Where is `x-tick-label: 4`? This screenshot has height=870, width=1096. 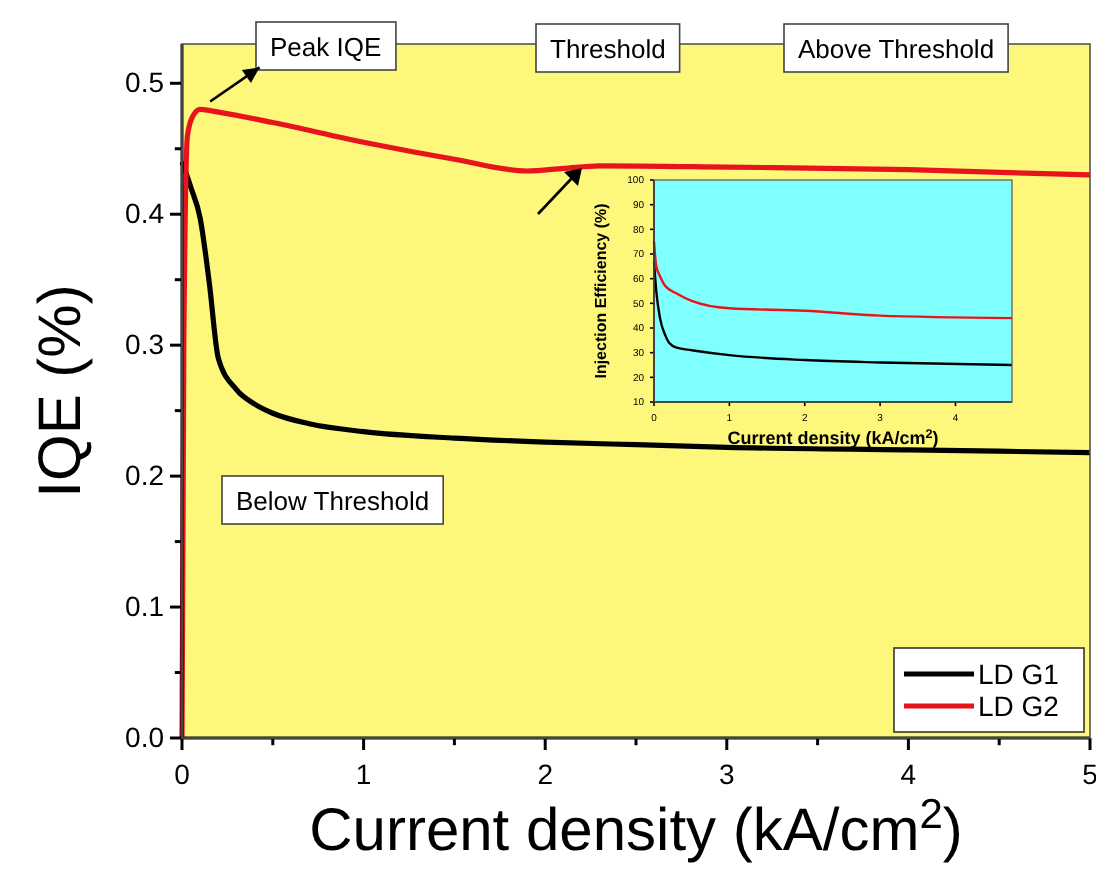
x-tick-label: 4 is located at coordinates (908, 774).